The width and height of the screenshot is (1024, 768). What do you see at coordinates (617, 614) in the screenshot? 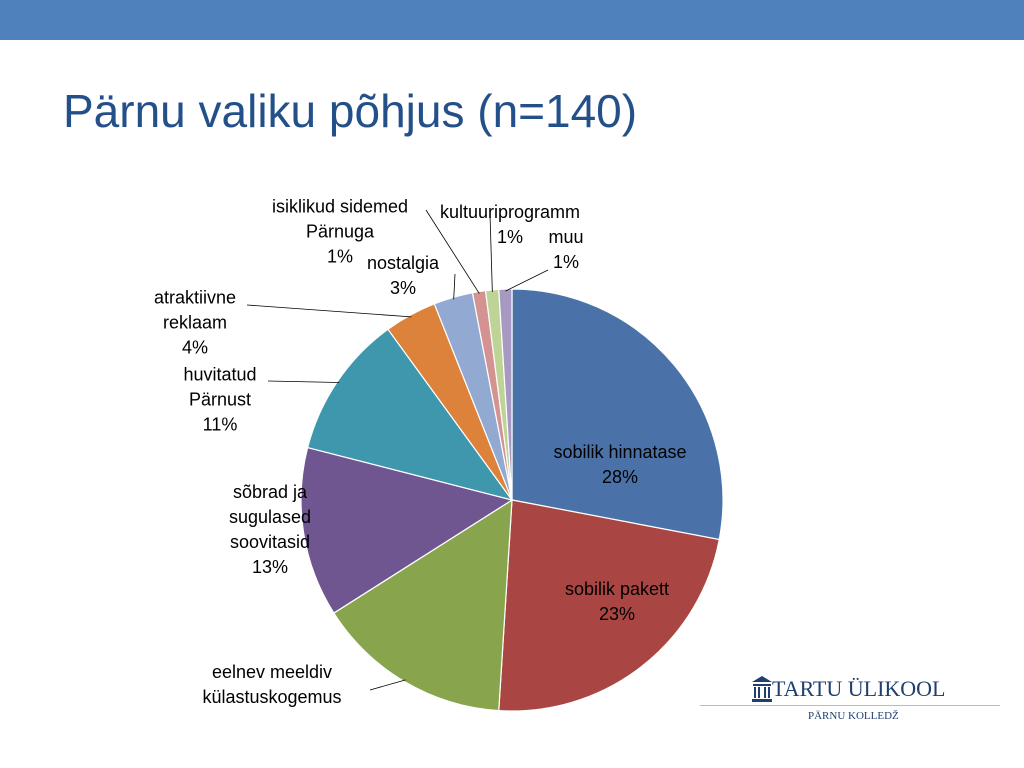
I see `slice-value: 23%` at bounding box center [617, 614].